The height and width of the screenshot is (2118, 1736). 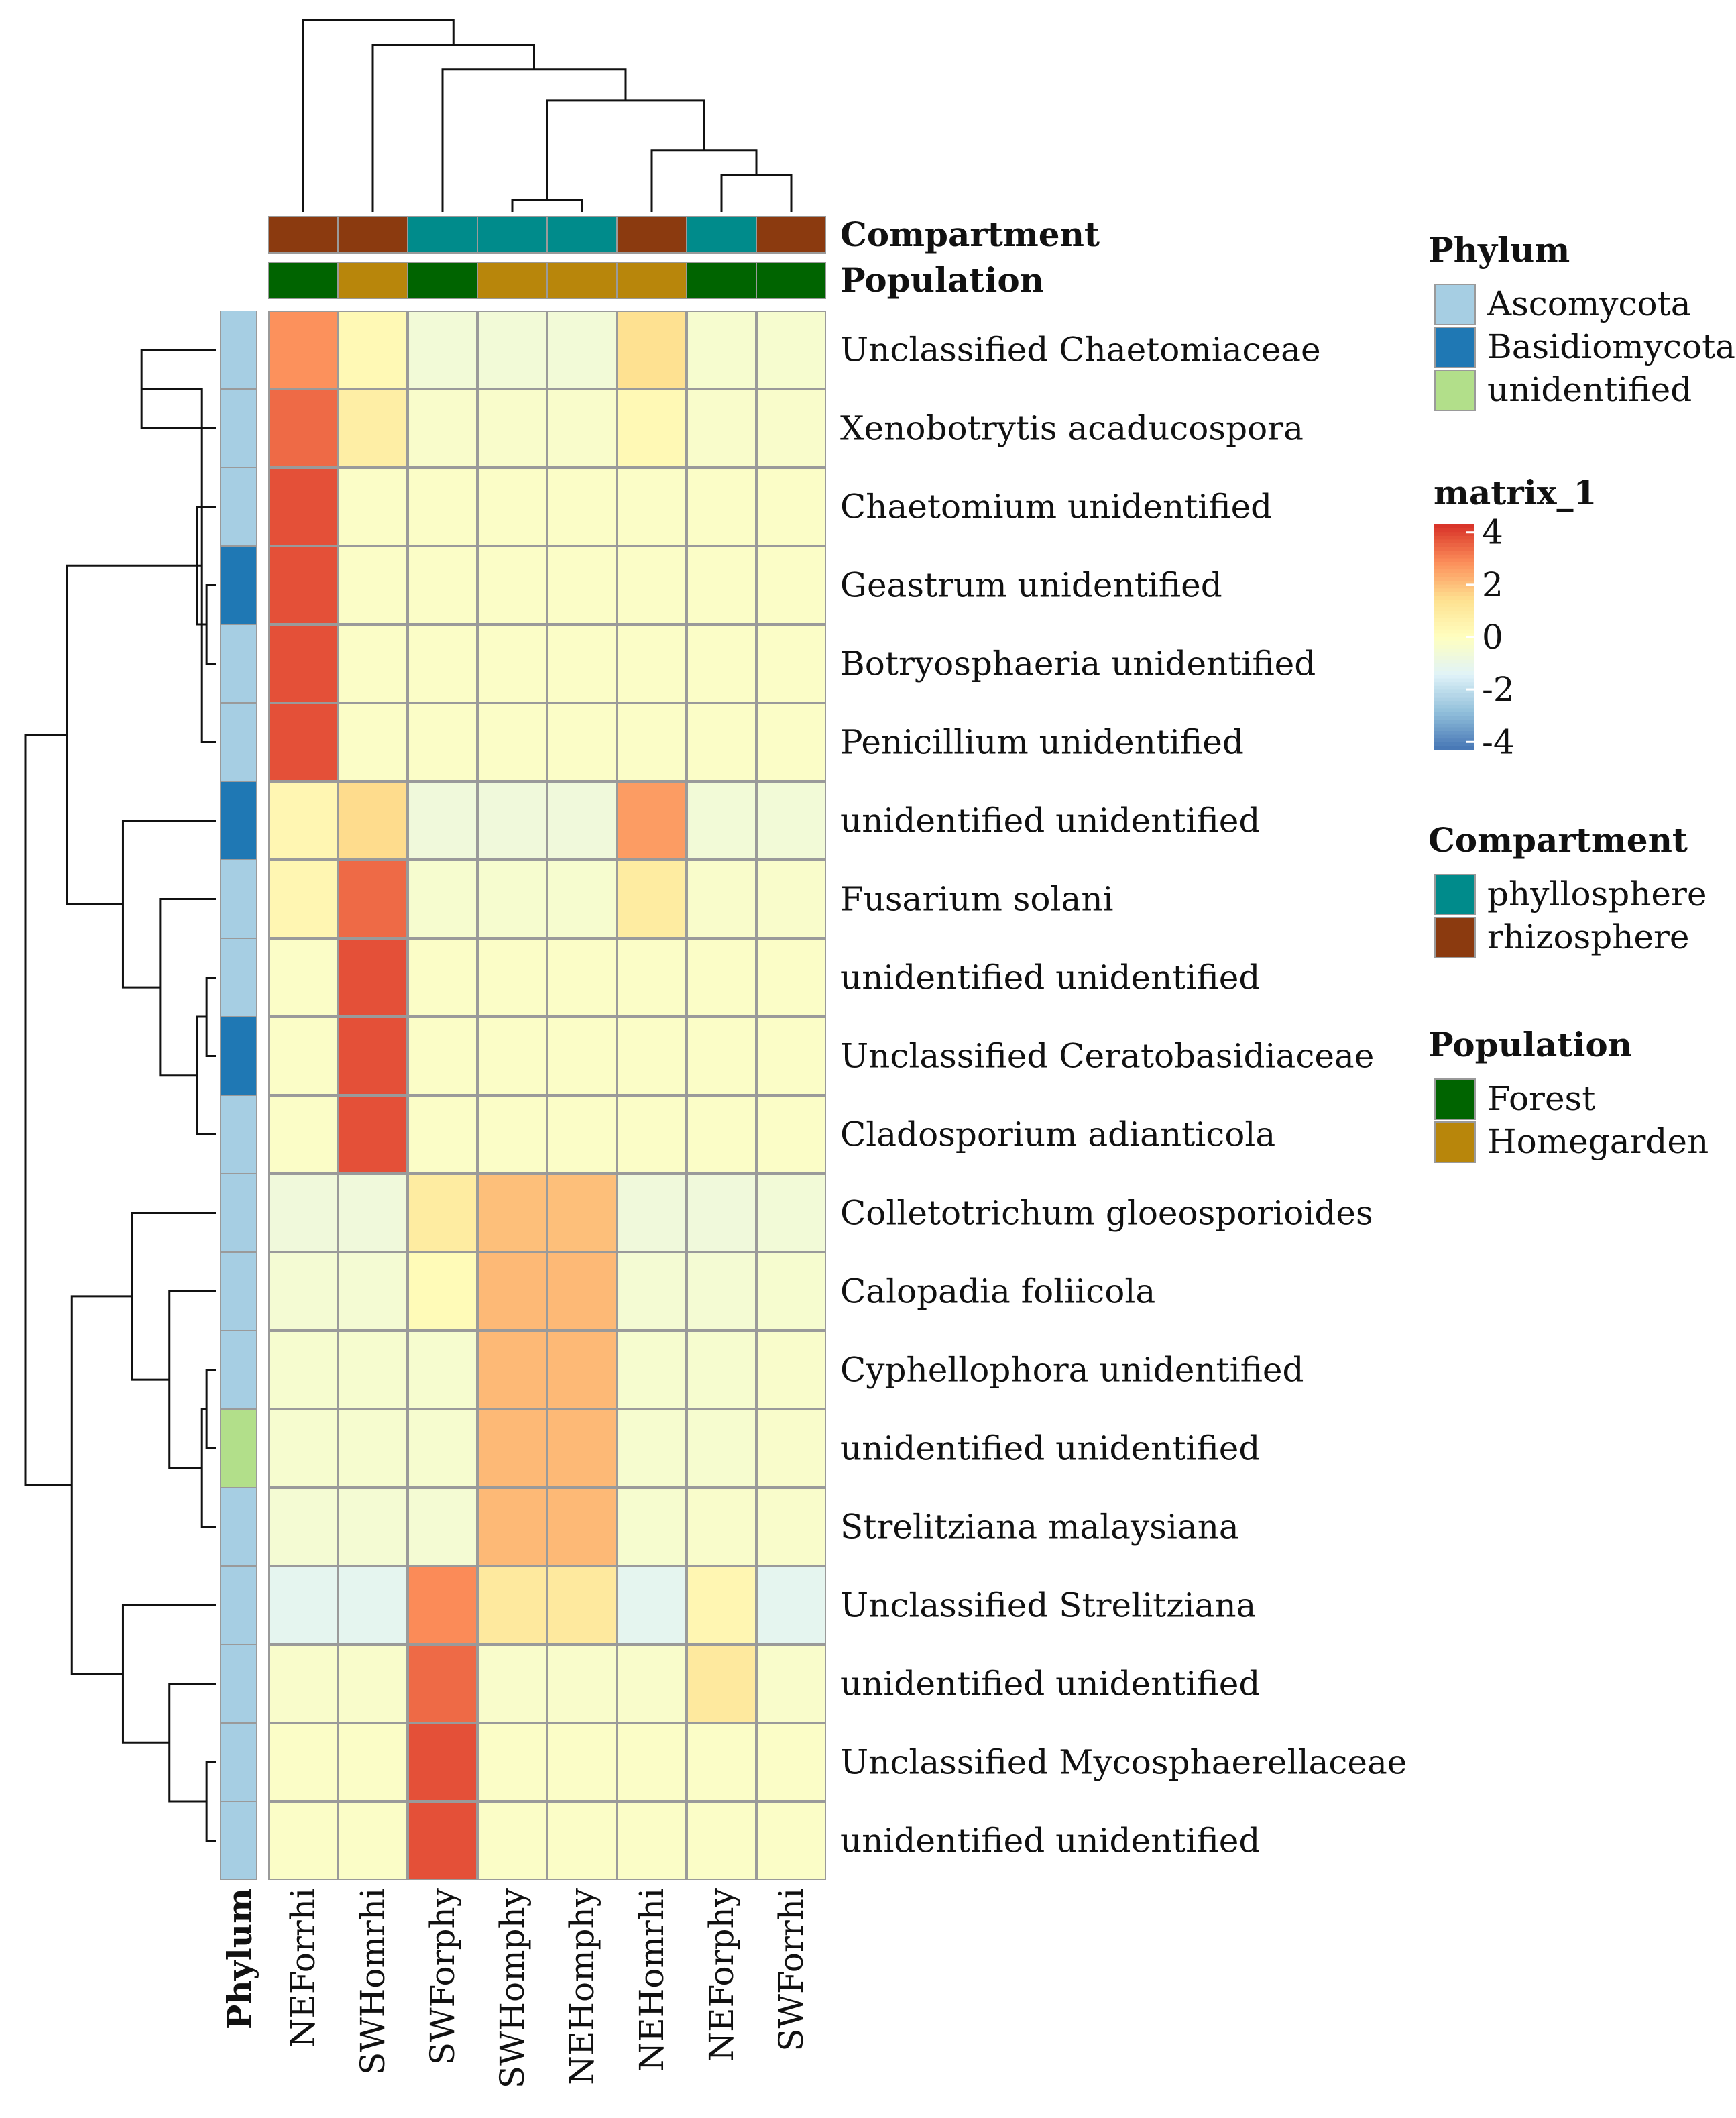 What do you see at coordinates (1078, 664) in the screenshot?
I see `row-label: Botryosphaeria unidentified` at bounding box center [1078, 664].